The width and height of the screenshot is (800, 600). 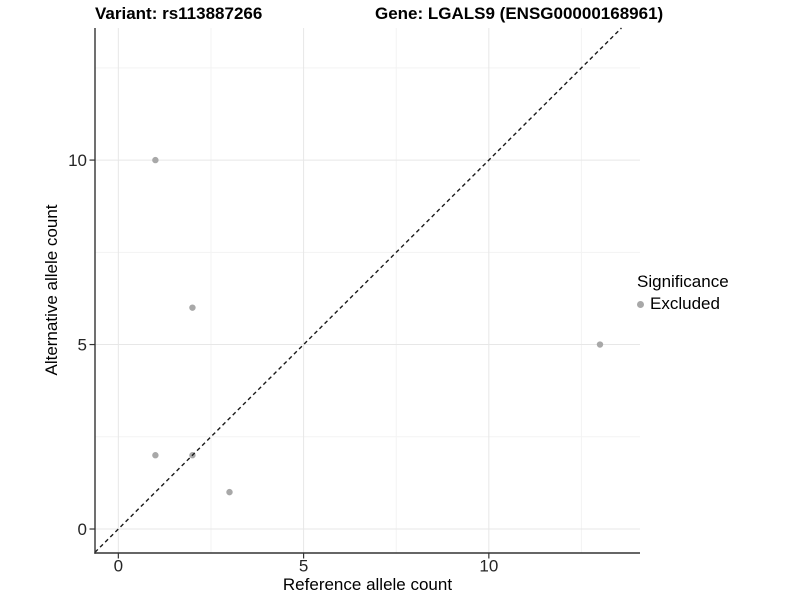 I want to click on y-tick-label: 0, so click(x=82, y=529).